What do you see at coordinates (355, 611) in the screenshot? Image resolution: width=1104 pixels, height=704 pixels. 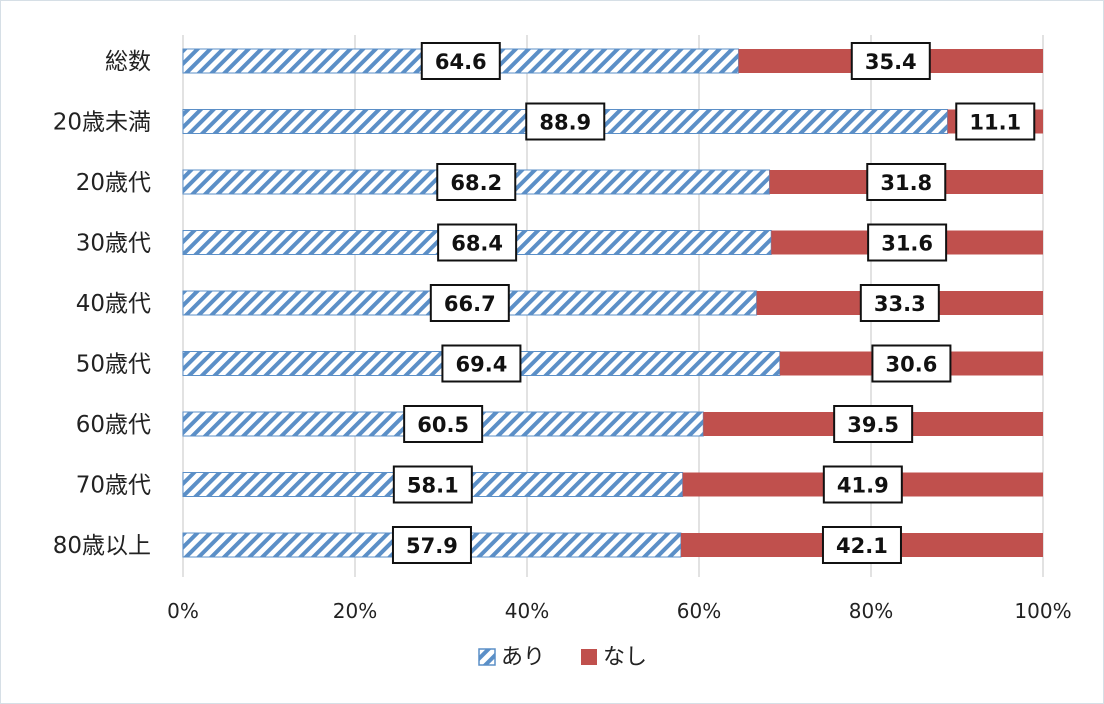 I see `x-tick-label: 20%` at bounding box center [355, 611].